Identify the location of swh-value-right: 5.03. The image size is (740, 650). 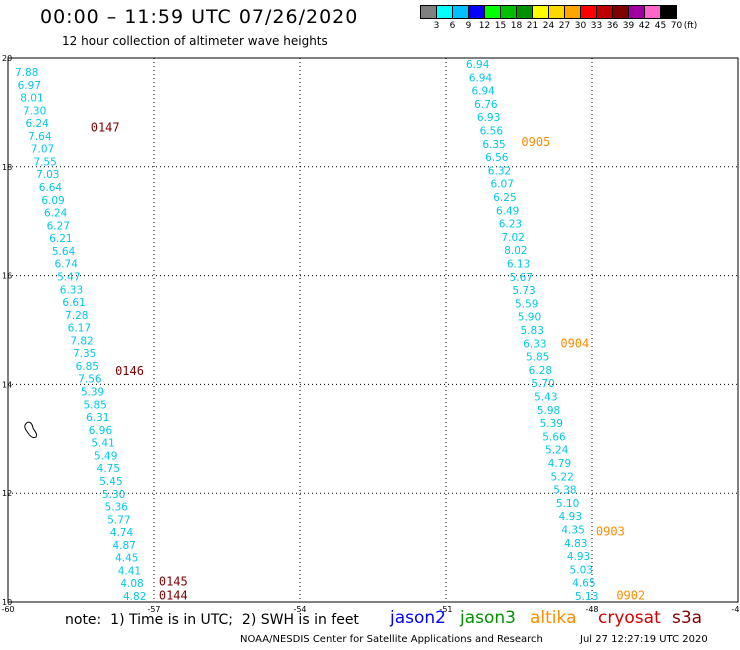
(581, 570).